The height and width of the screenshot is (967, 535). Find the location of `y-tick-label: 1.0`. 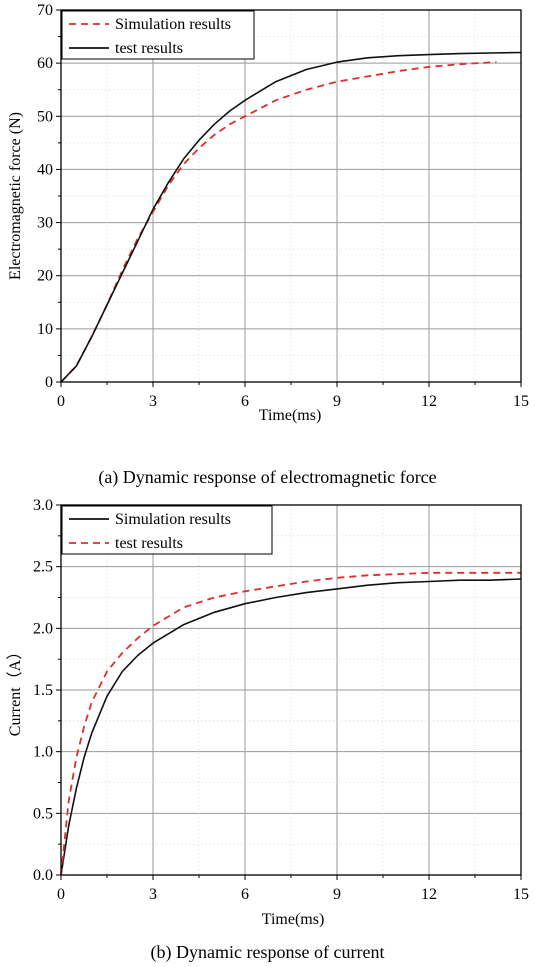

y-tick-label: 1.0 is located at coordinates (43, 752).